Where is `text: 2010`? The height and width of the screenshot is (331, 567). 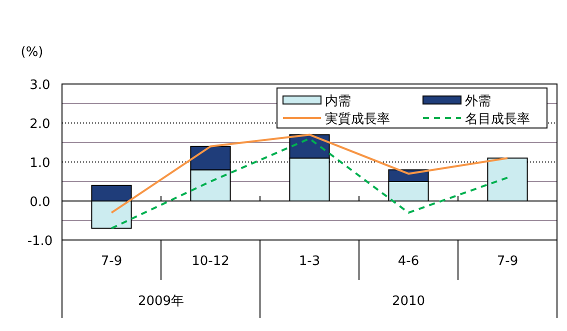
text: 2010 is located at coordinates (409, 301).